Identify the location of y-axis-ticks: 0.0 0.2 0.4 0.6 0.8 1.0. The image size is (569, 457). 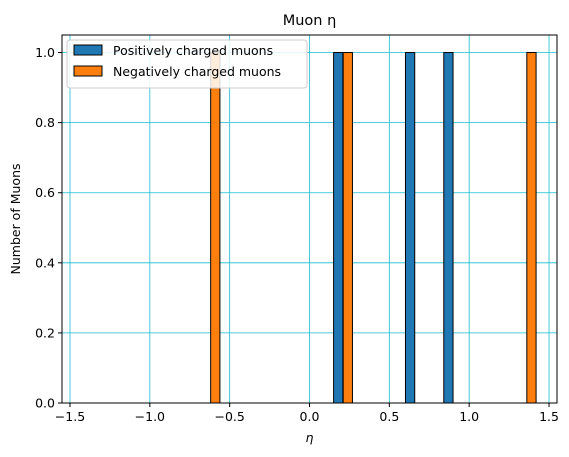
(48, 228).